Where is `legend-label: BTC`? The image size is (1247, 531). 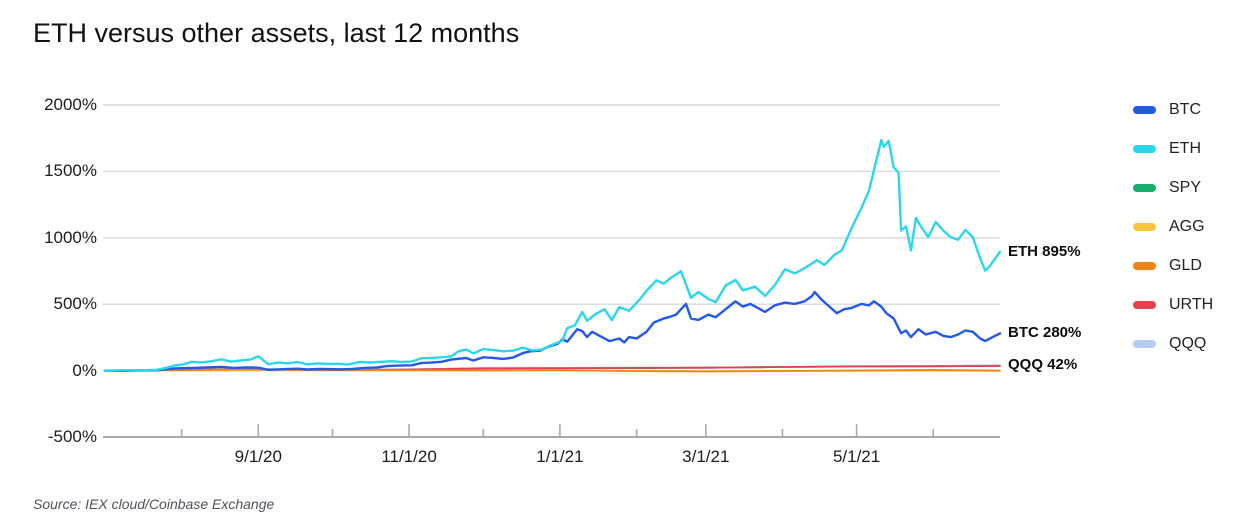 legend-label: BTC is located at coordinates (1185, 109).